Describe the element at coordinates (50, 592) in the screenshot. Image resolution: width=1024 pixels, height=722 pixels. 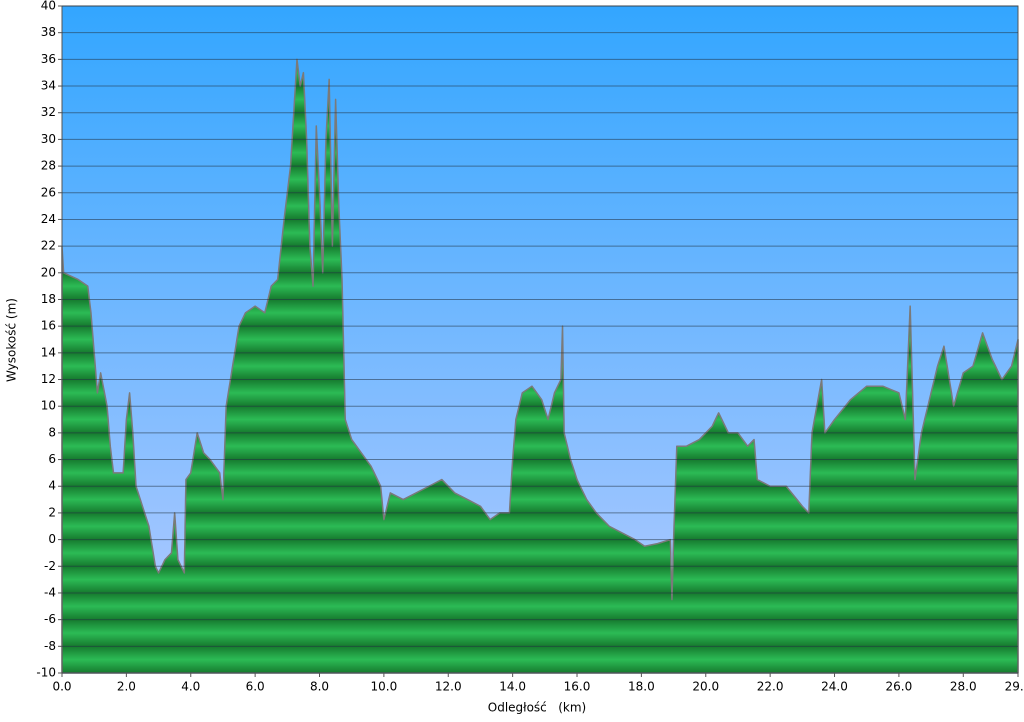
I see `y-tick-label: -4` at that location.